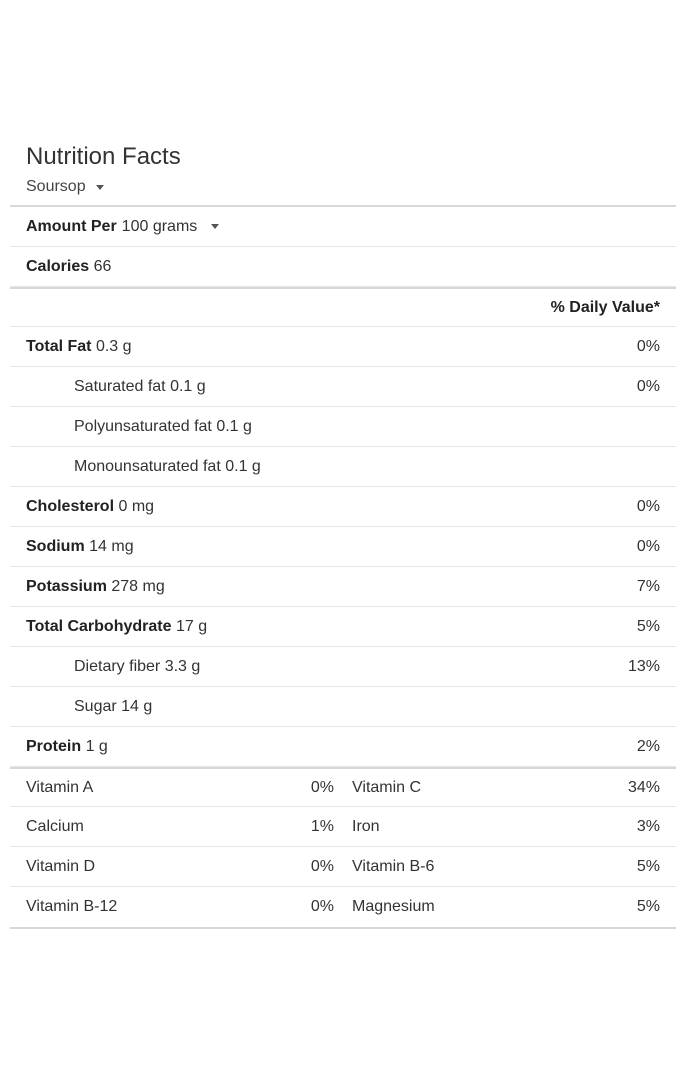  I want to click on nutrient-dv: 5%, so click(648, 626).